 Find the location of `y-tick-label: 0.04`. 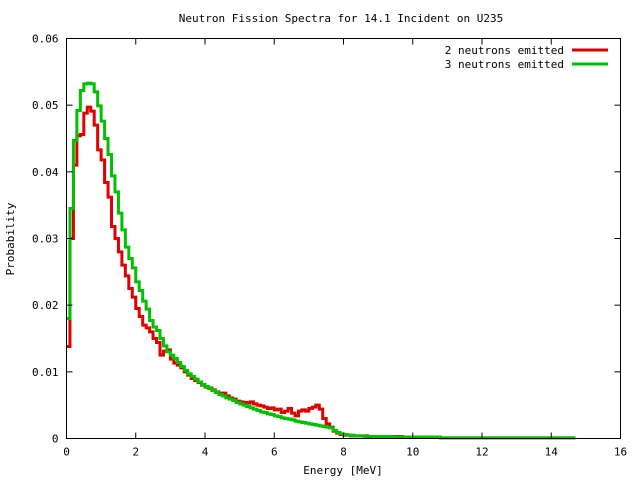

y-tick-label: 0.04 is located at coordinates (45, 172).